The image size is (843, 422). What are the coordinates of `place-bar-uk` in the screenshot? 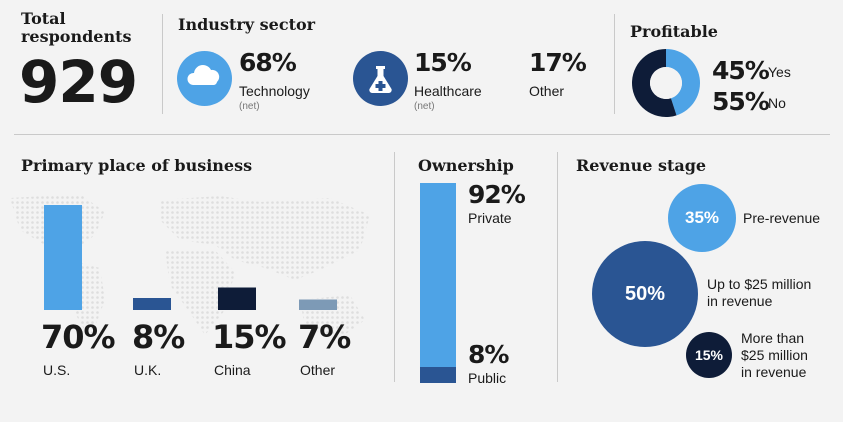 It's located at (152, 304).